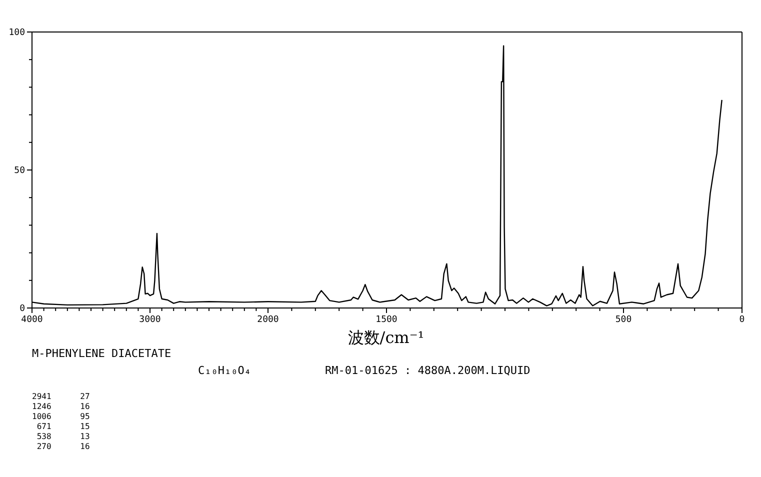  Describe the element at coordinates (268, 320) in the screenshot. I see `x-tick-label: 2000` at that location.